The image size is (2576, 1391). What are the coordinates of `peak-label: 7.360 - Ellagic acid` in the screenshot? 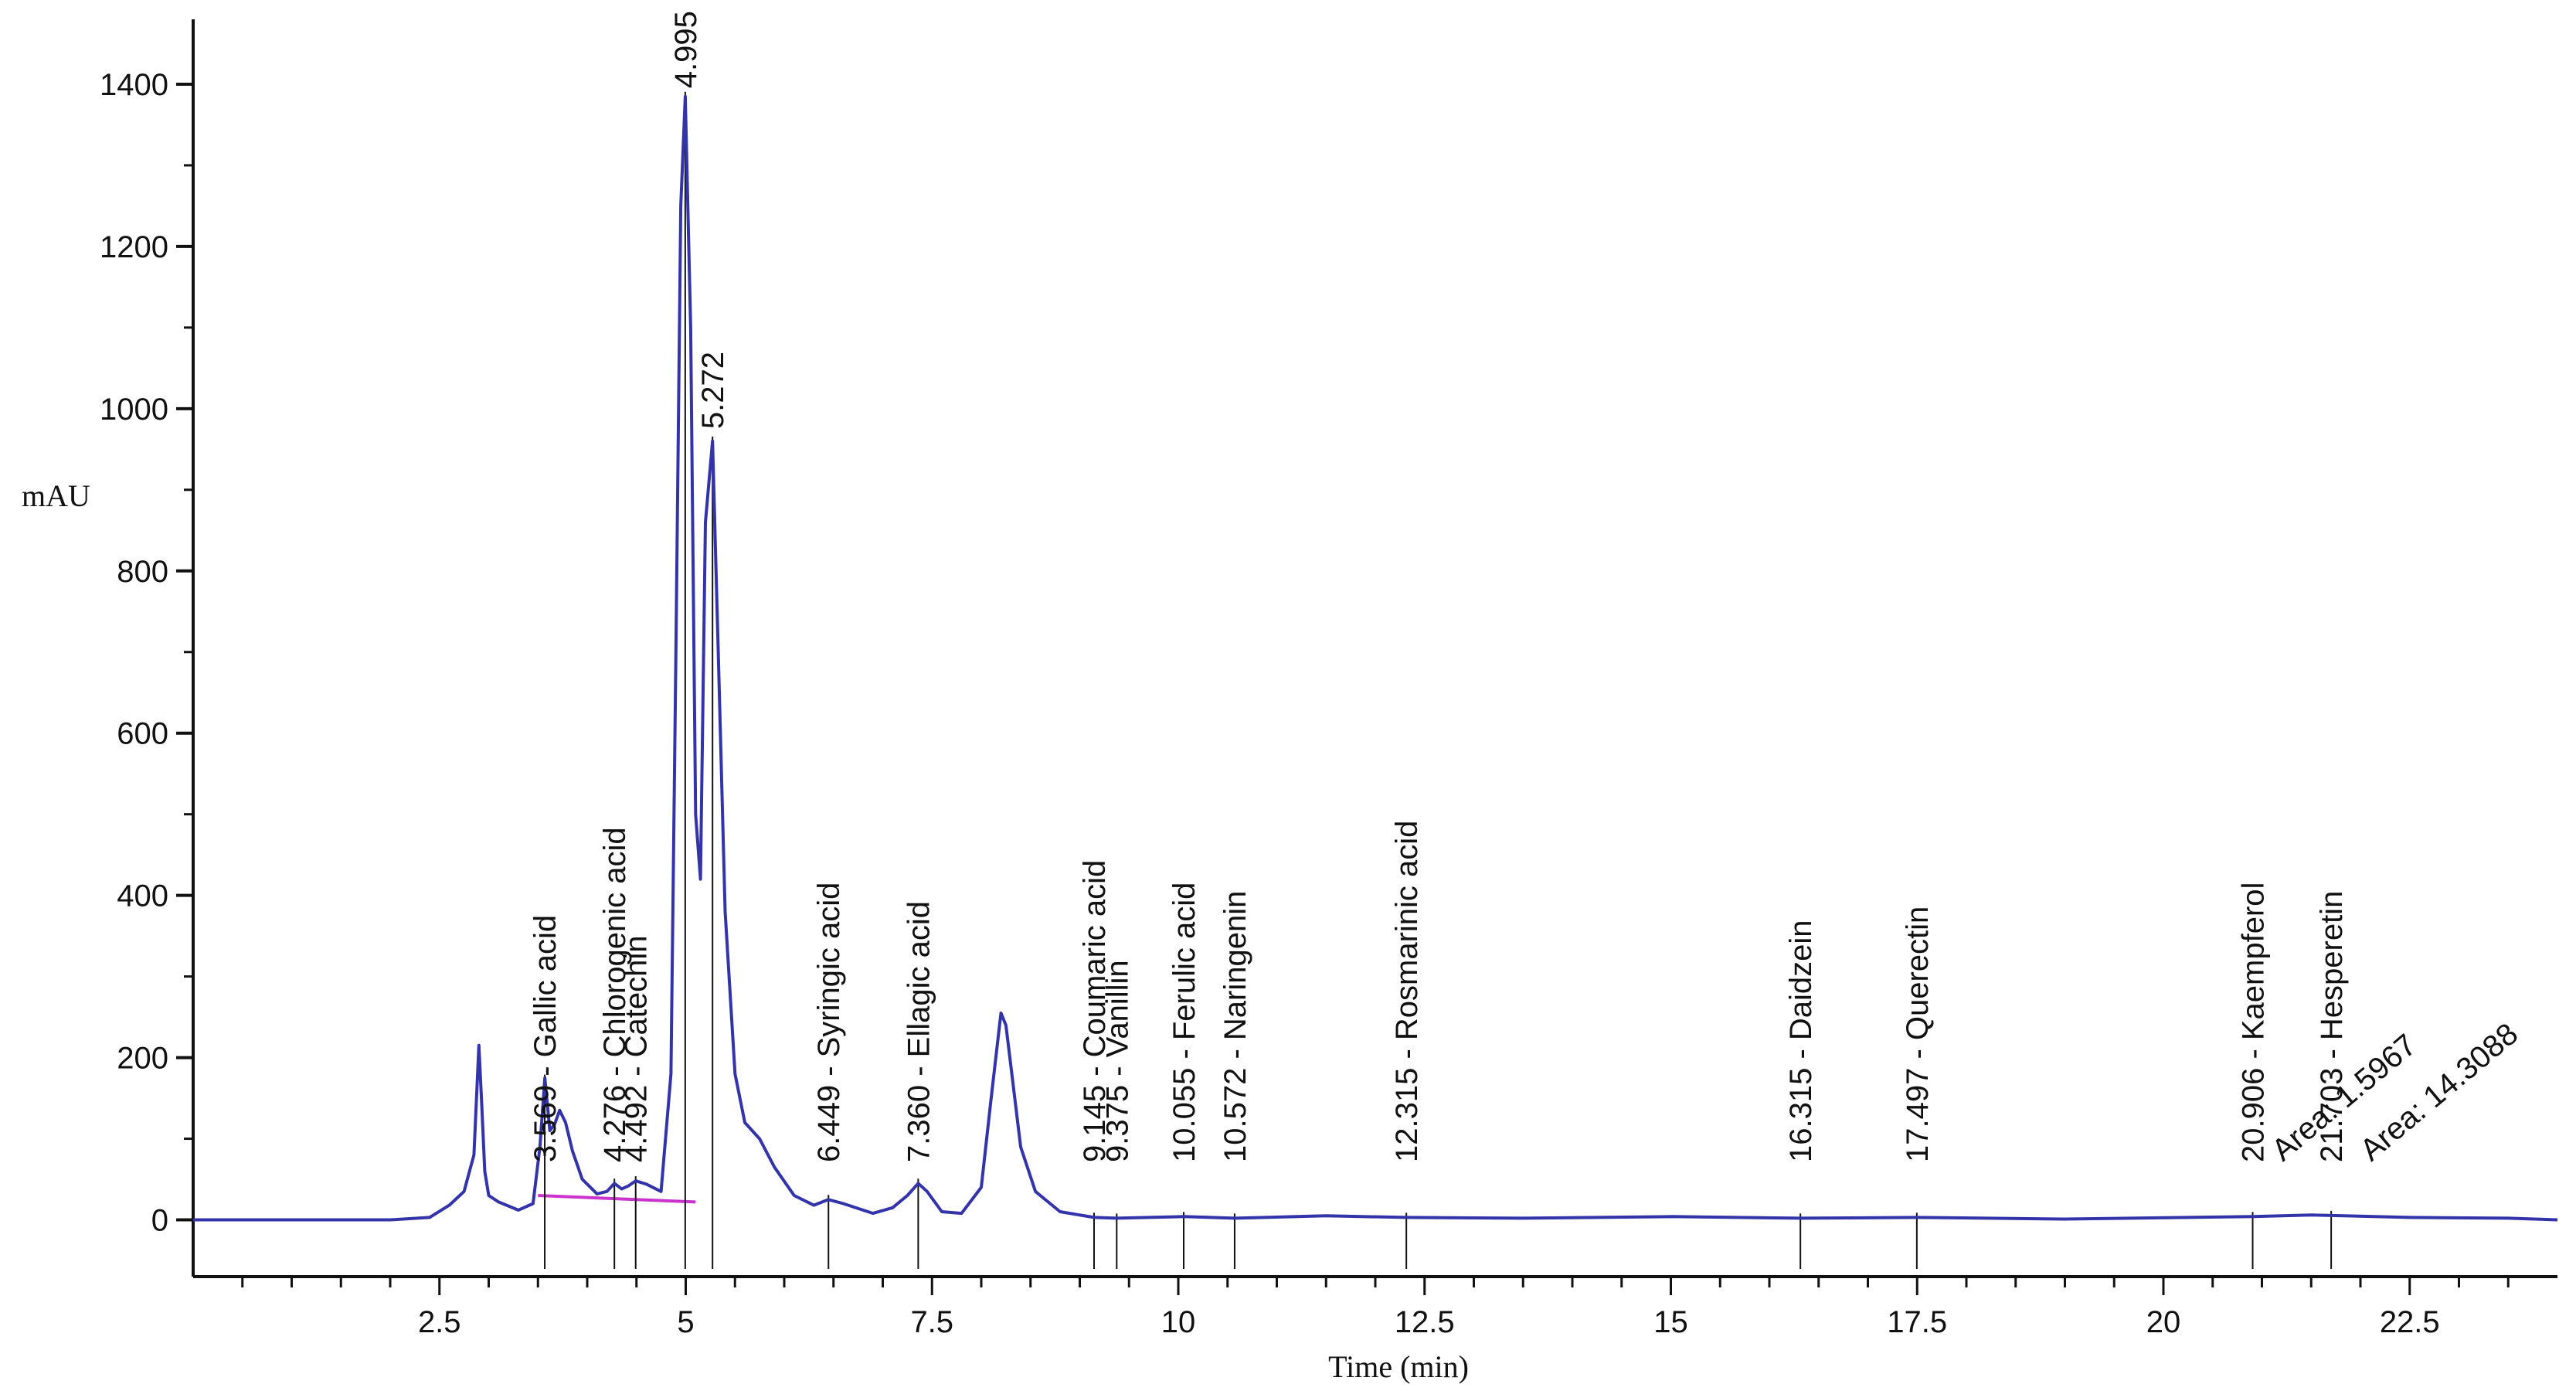 It's located at (919, 1031).